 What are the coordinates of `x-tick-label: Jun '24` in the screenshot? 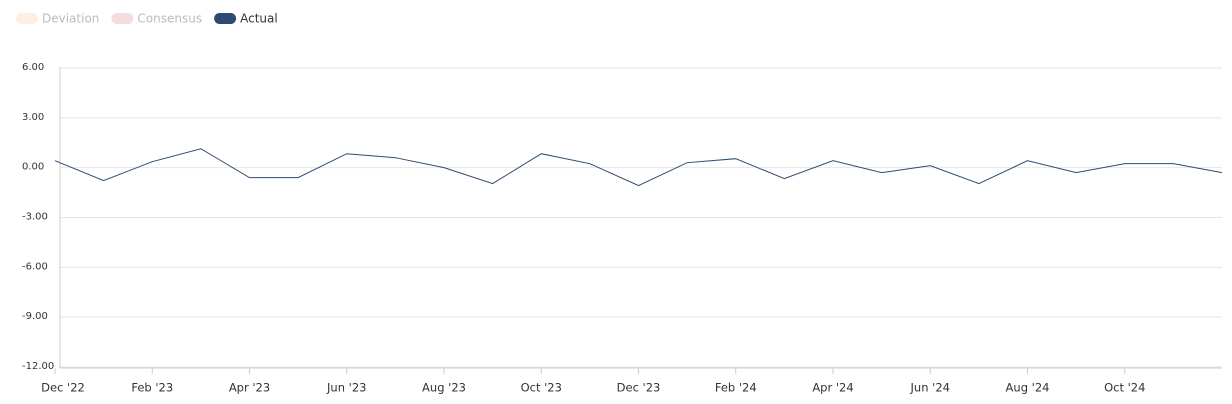 It's located at (930, 388).